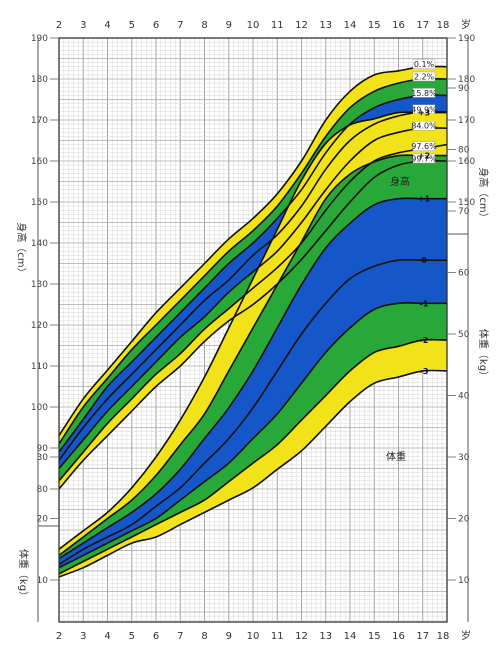 This screenshot has width=500, height=648. What do you see at coordinates (424, 303) in the screenshot?
I see `sd-label--1: -1` at bounding box center [424, 303].